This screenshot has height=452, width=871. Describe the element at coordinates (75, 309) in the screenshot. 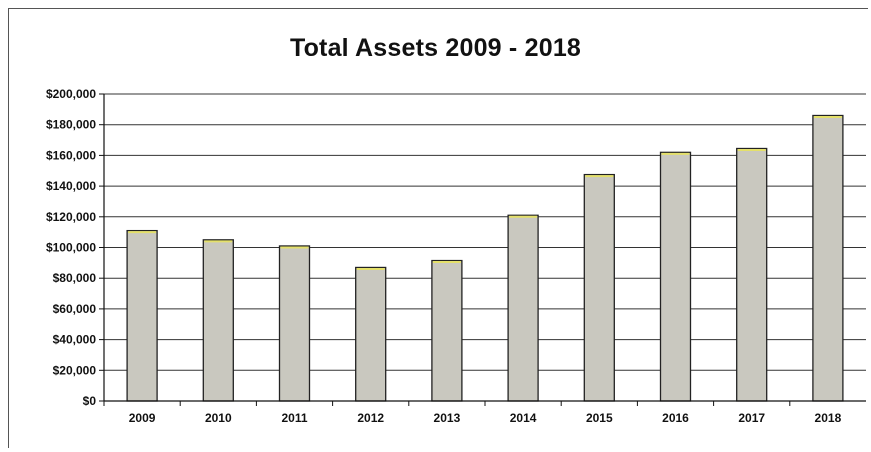

I see `y-tick-label: $60,000` at that location.